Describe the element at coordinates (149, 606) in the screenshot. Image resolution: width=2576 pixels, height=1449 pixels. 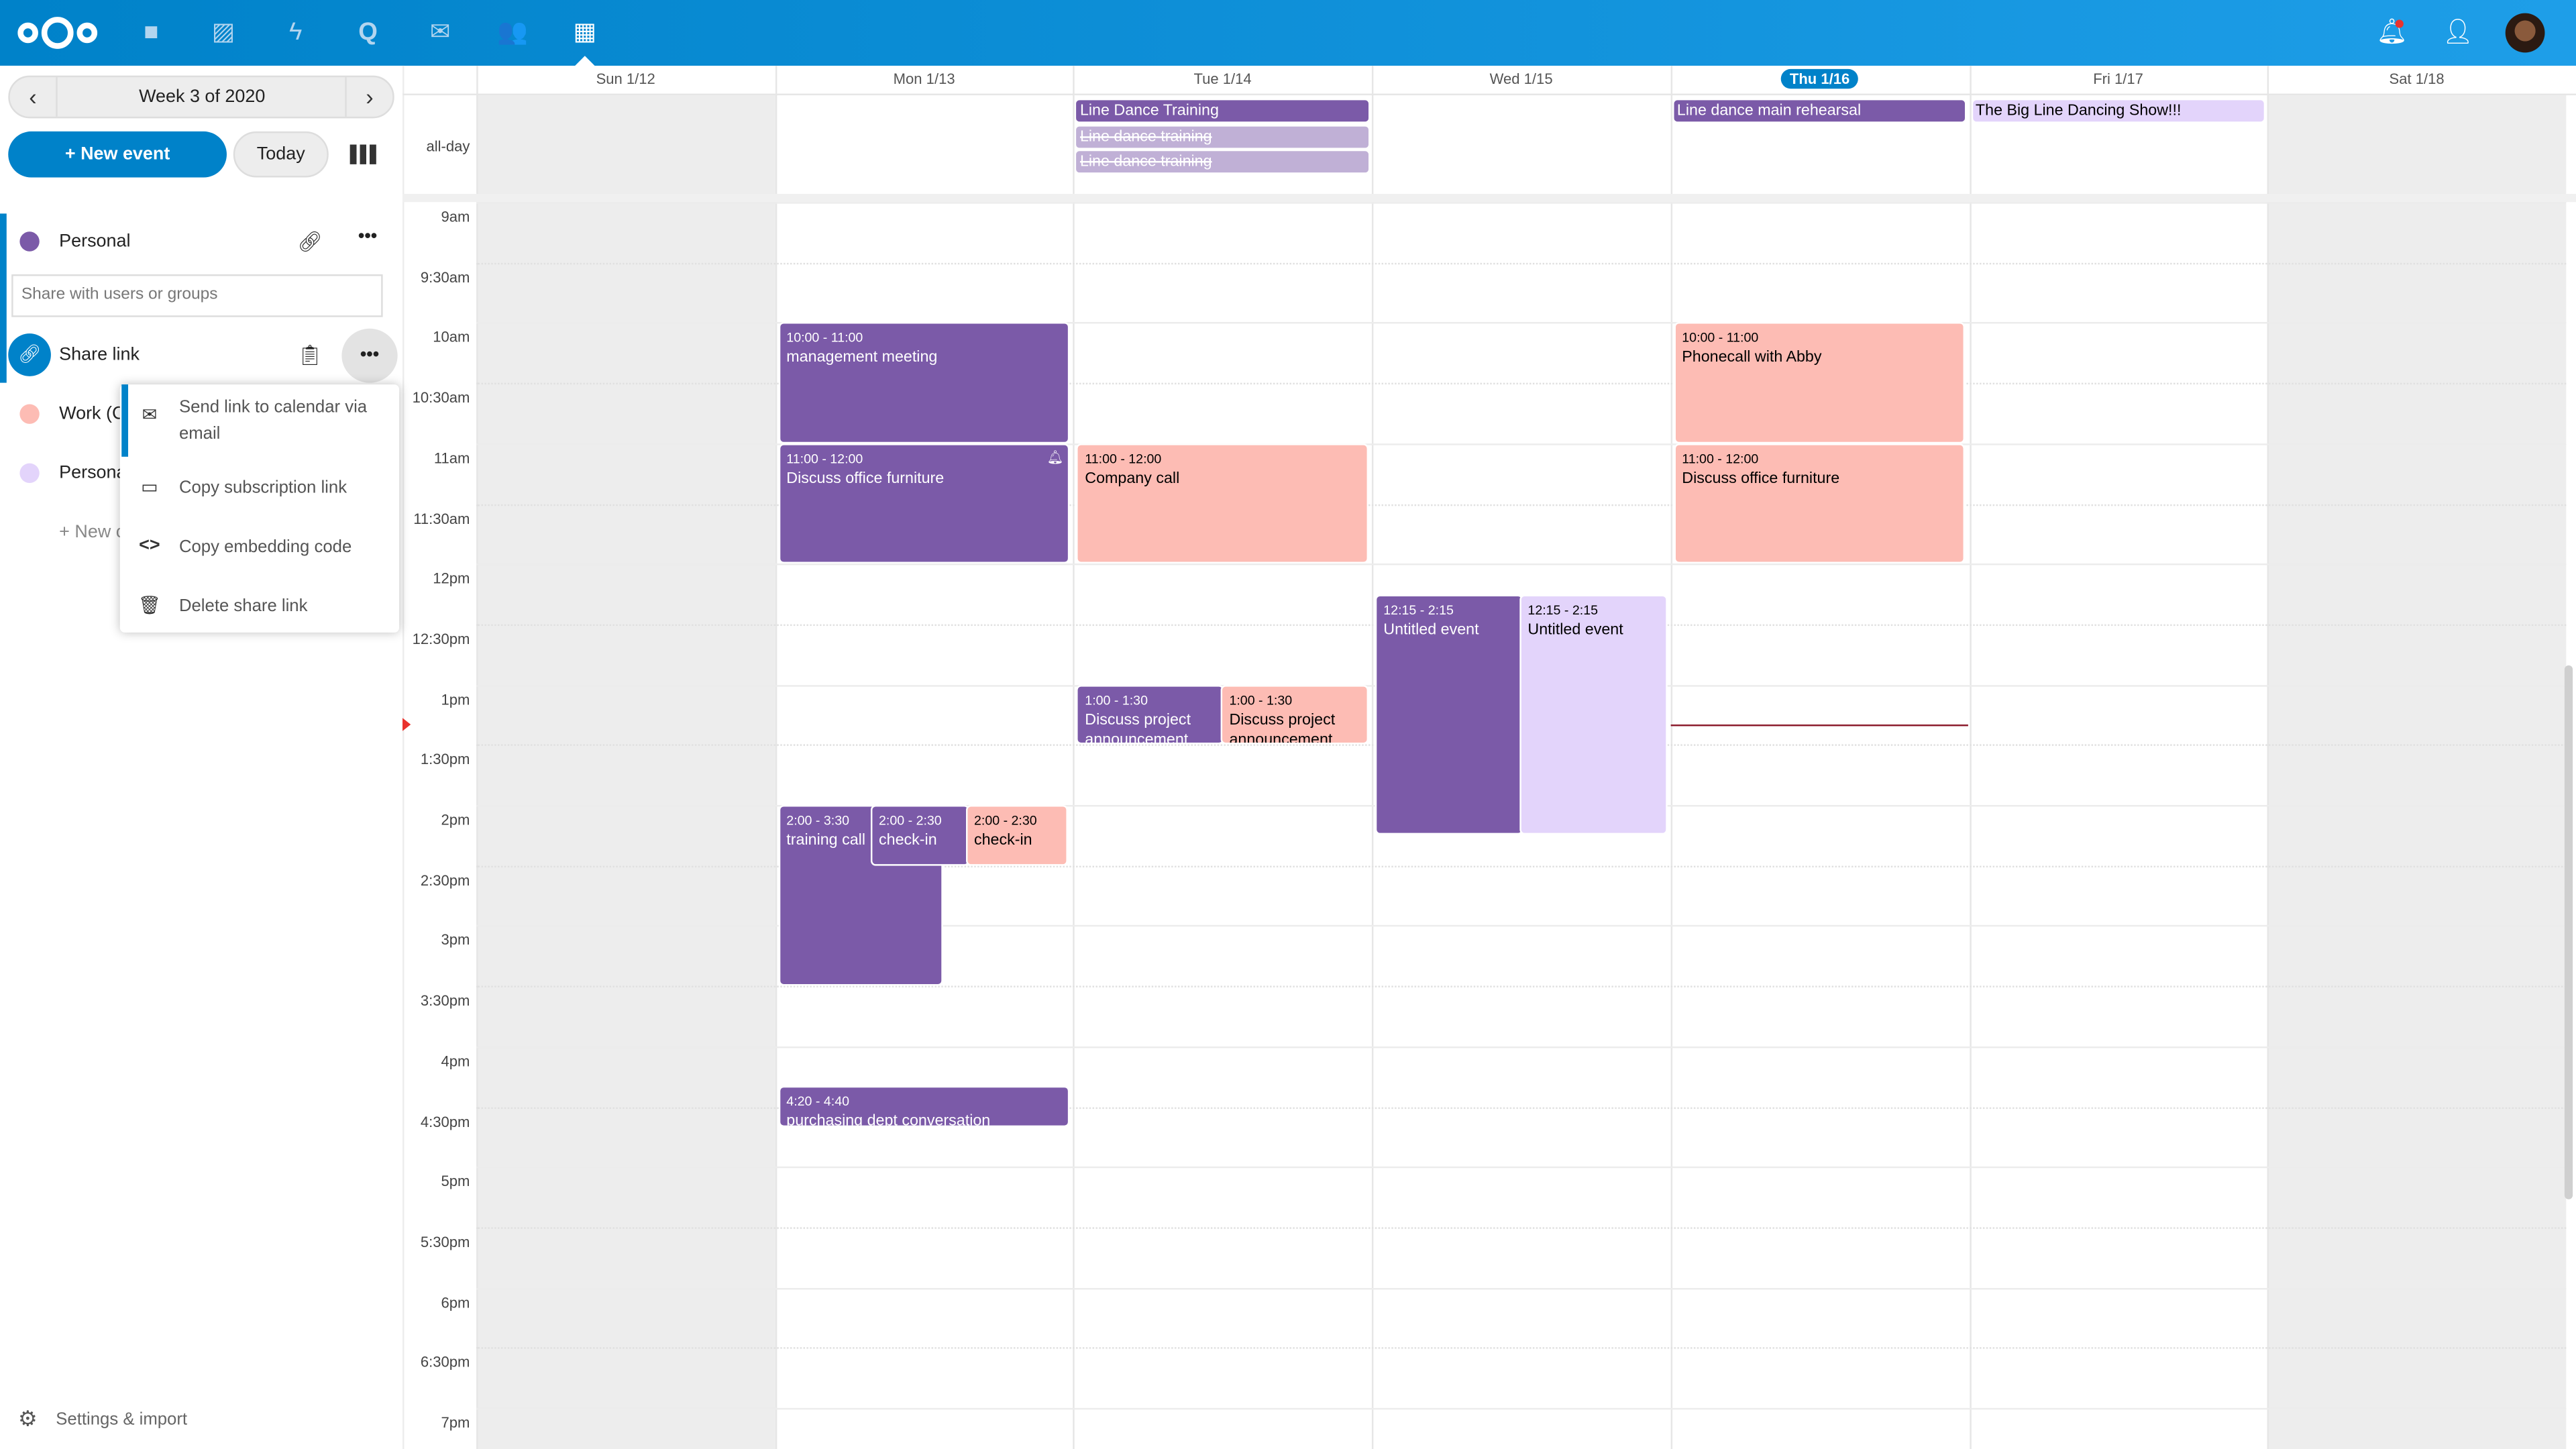
I see `trash-icon: 🗑︎` at that location.